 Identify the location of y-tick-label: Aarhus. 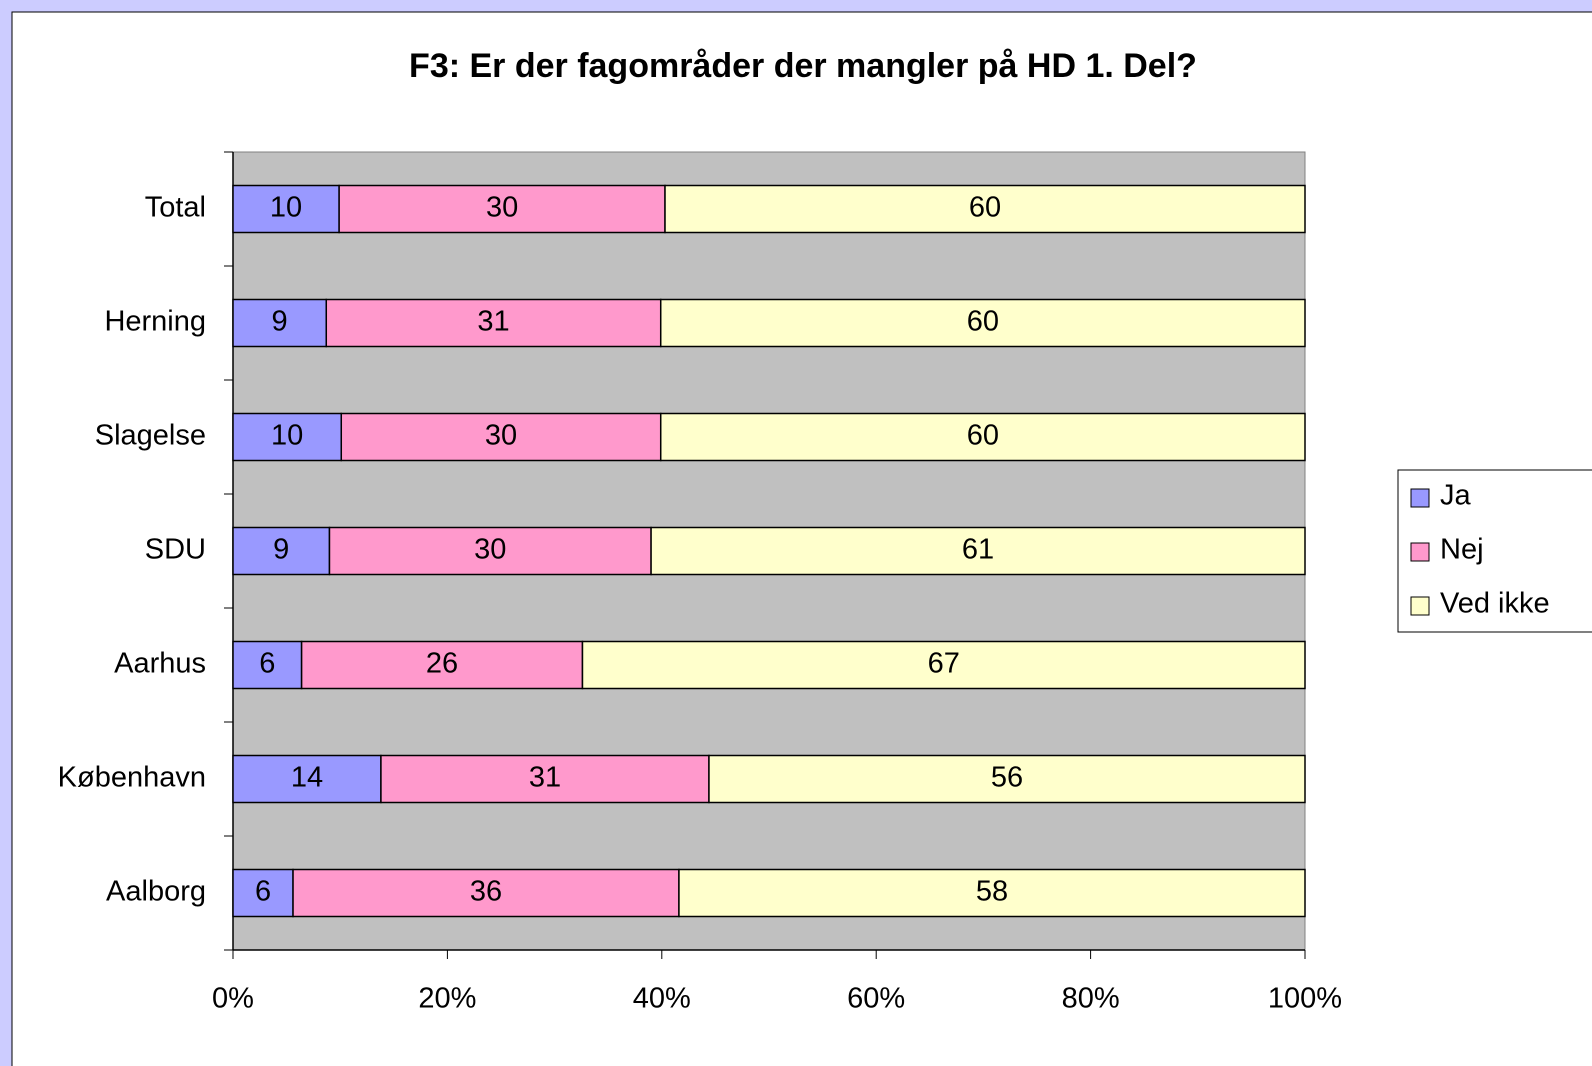
(160, 664).